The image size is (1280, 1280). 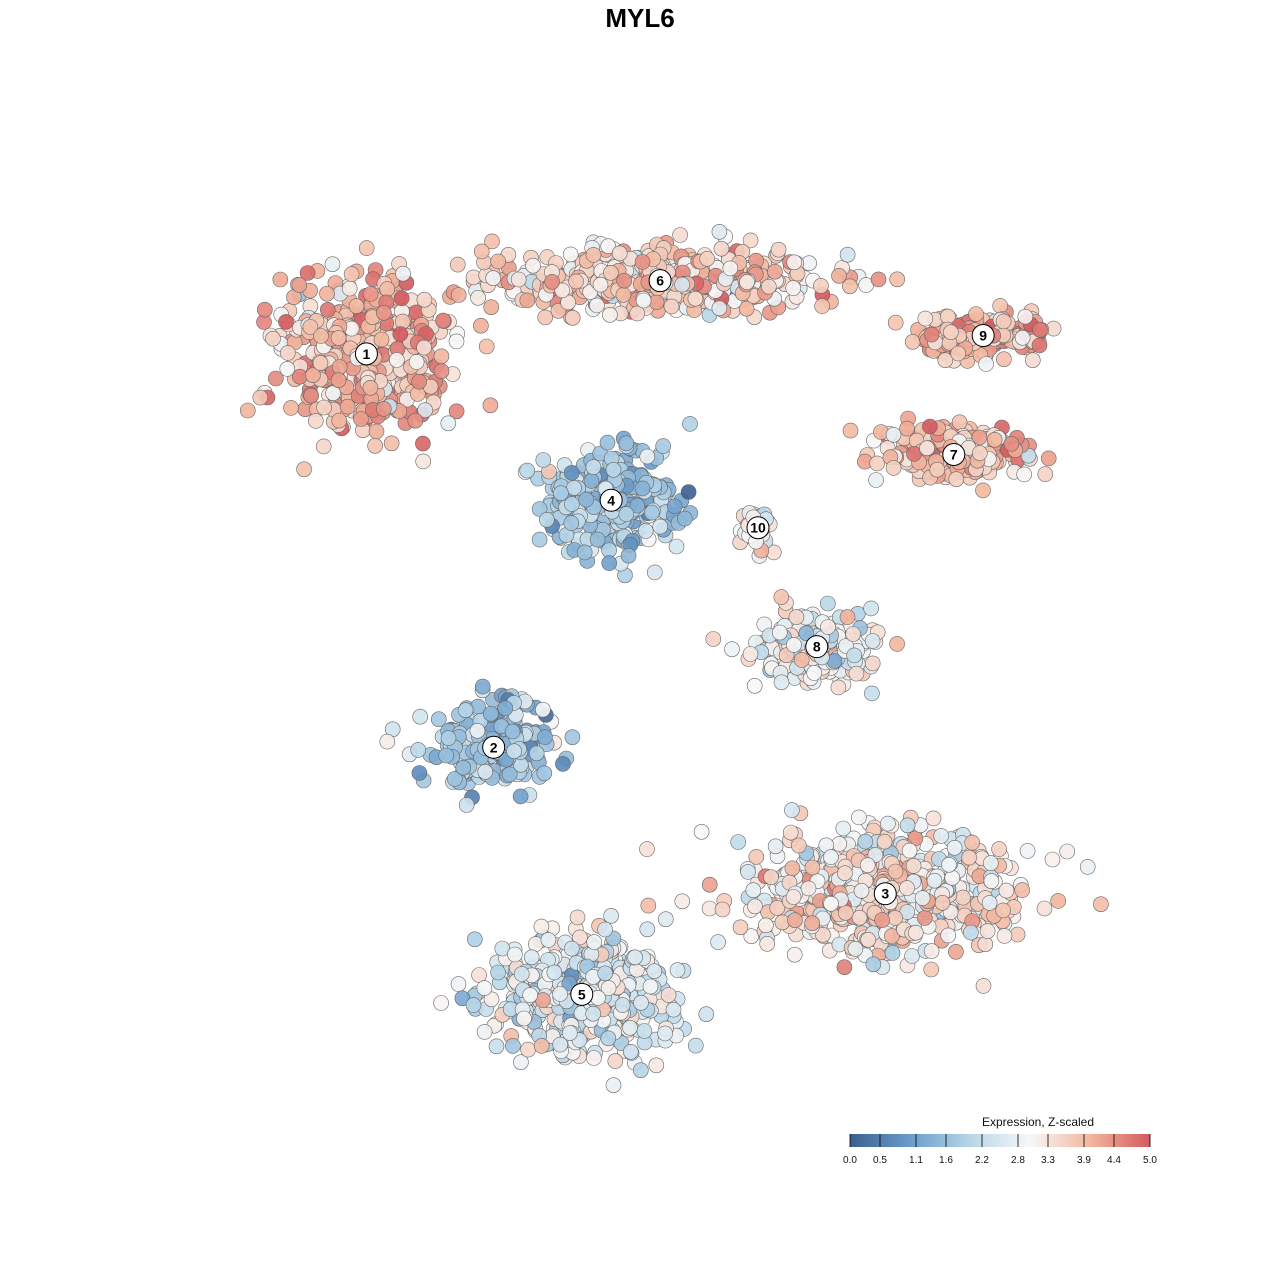 I want to click on cluster-label-text: 1, so click(x=367, y=354).